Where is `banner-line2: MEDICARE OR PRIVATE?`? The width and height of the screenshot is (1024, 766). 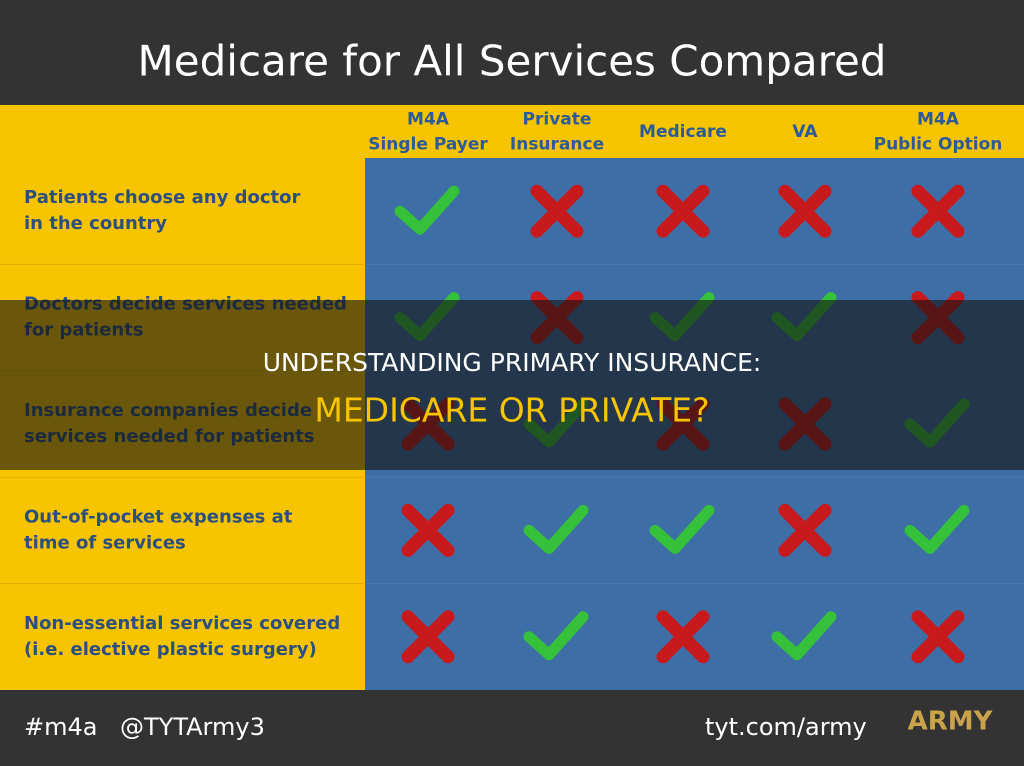
banner-line2: MEDICARE OR PRIVATE? is located at coordinates (511, 410).